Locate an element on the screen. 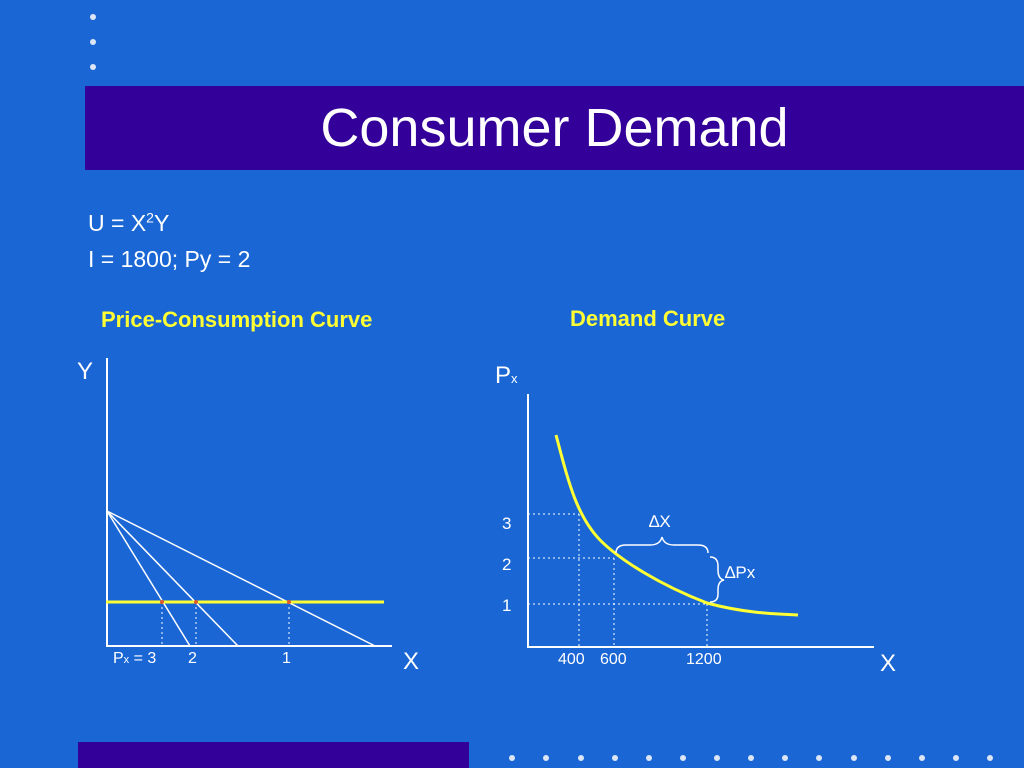 The width and height of the screenshot is (1024, 768). right-guide-lines is located at coordinates (618, 580).